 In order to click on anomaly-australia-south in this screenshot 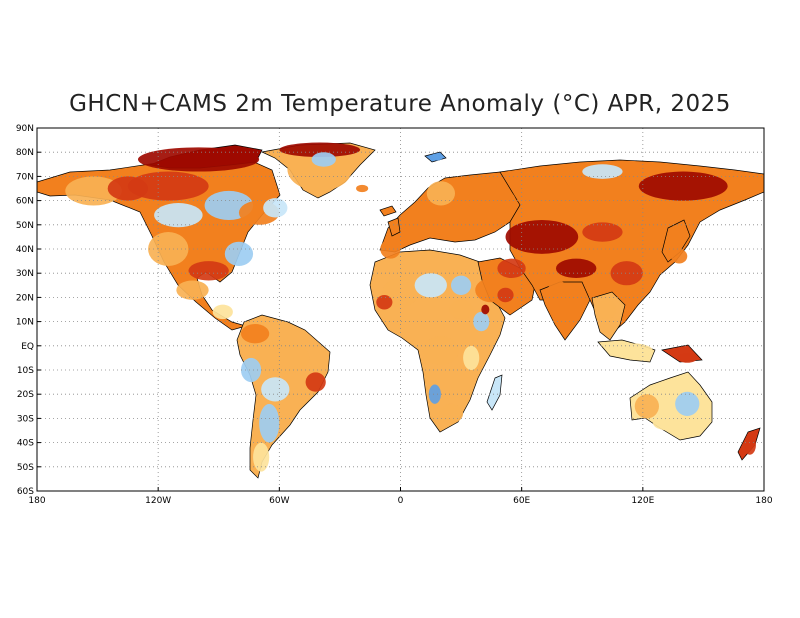, I will do `click(669, 423)`.